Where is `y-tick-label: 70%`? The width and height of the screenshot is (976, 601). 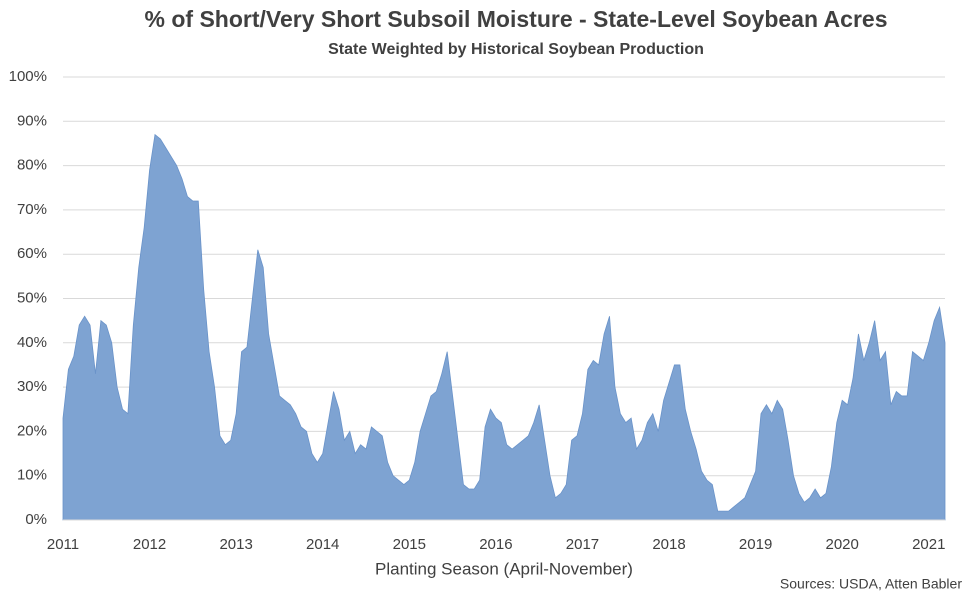 y-tick-label: 70% is located at coordinates (32, 209).